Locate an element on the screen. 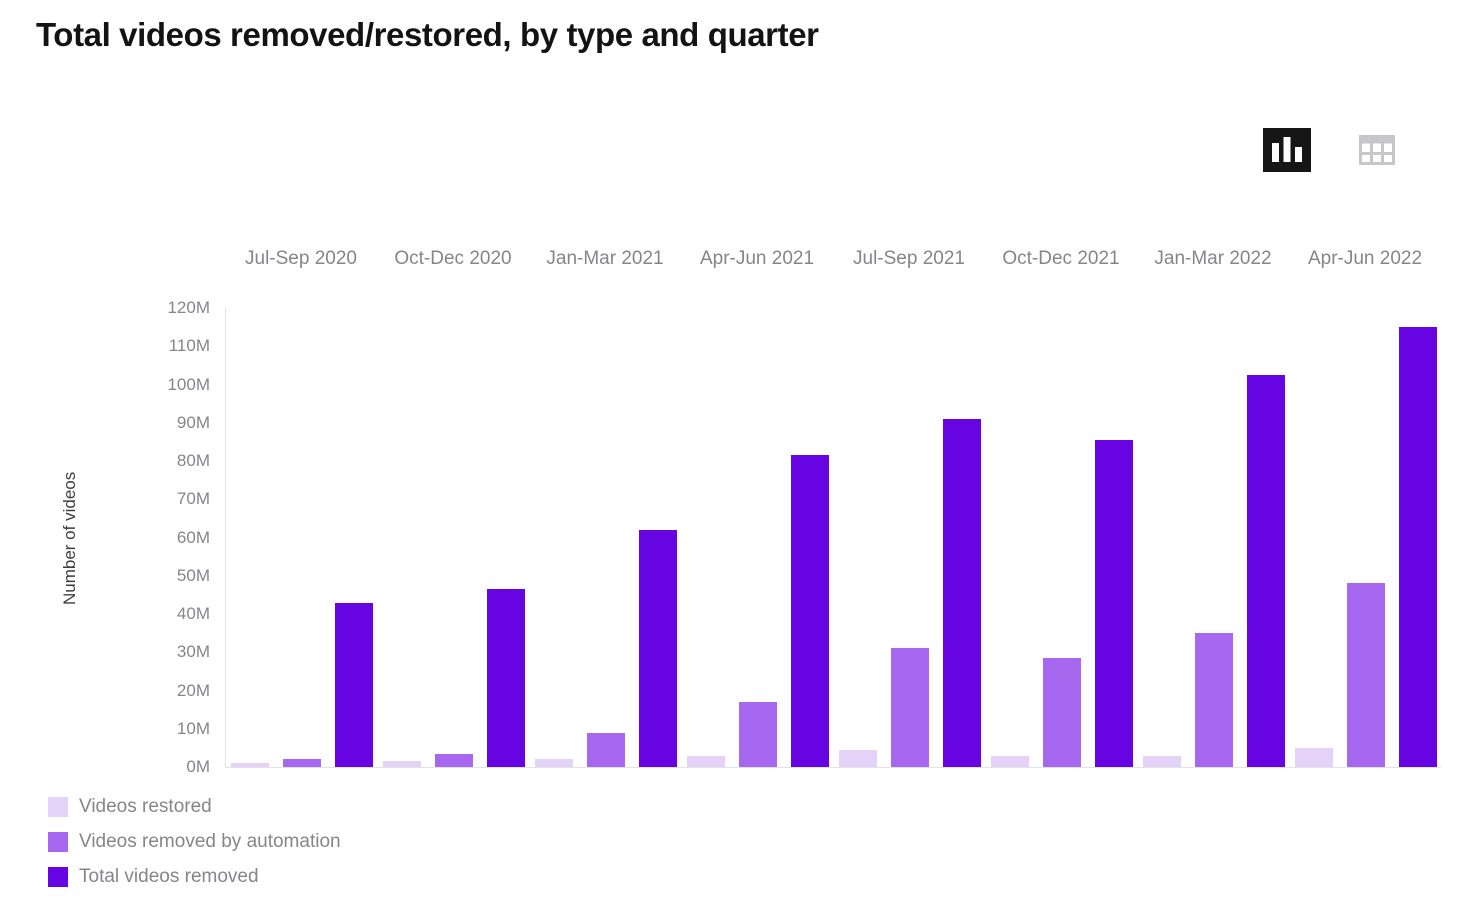 The height and width of the screenshot is (912, 1473). table-view-button is located at coordinates (1377, 150).